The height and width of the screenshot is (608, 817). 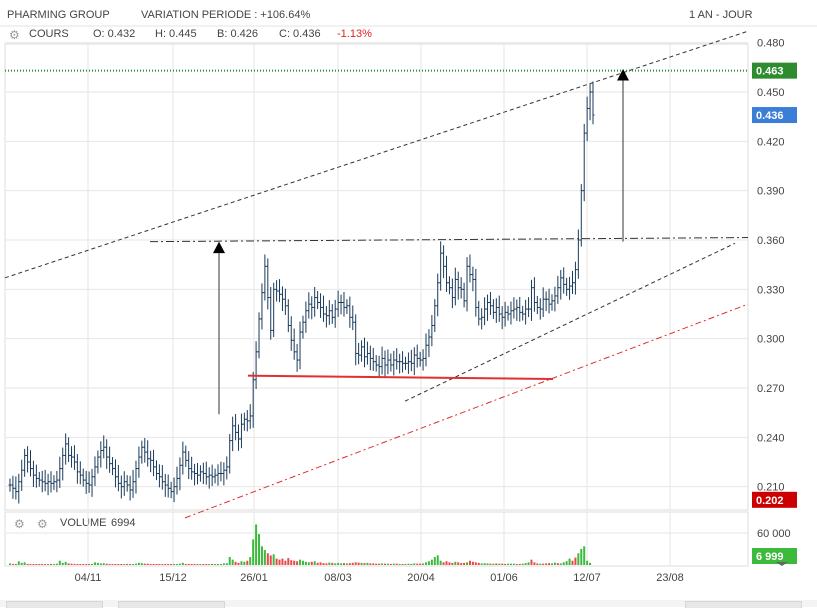 What do you see at coordinates (408, 603) in the screenshot?
I see `bottom-scrollbar` at bounding box center [408, 603].